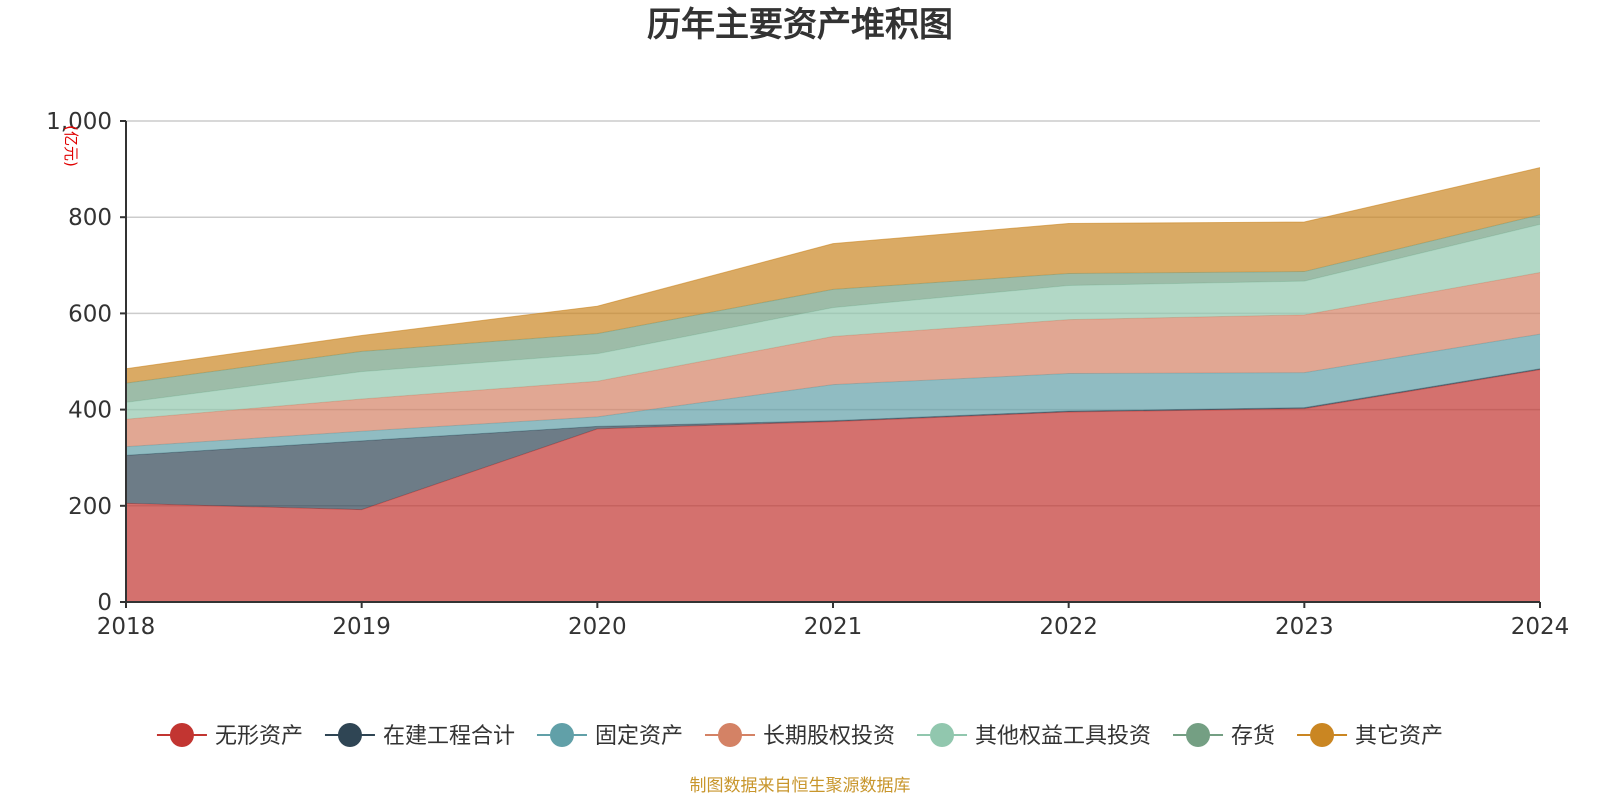 This screenshot has height=800, width=1600. I want to click on y-tick-label: 800, so click(90, 218).